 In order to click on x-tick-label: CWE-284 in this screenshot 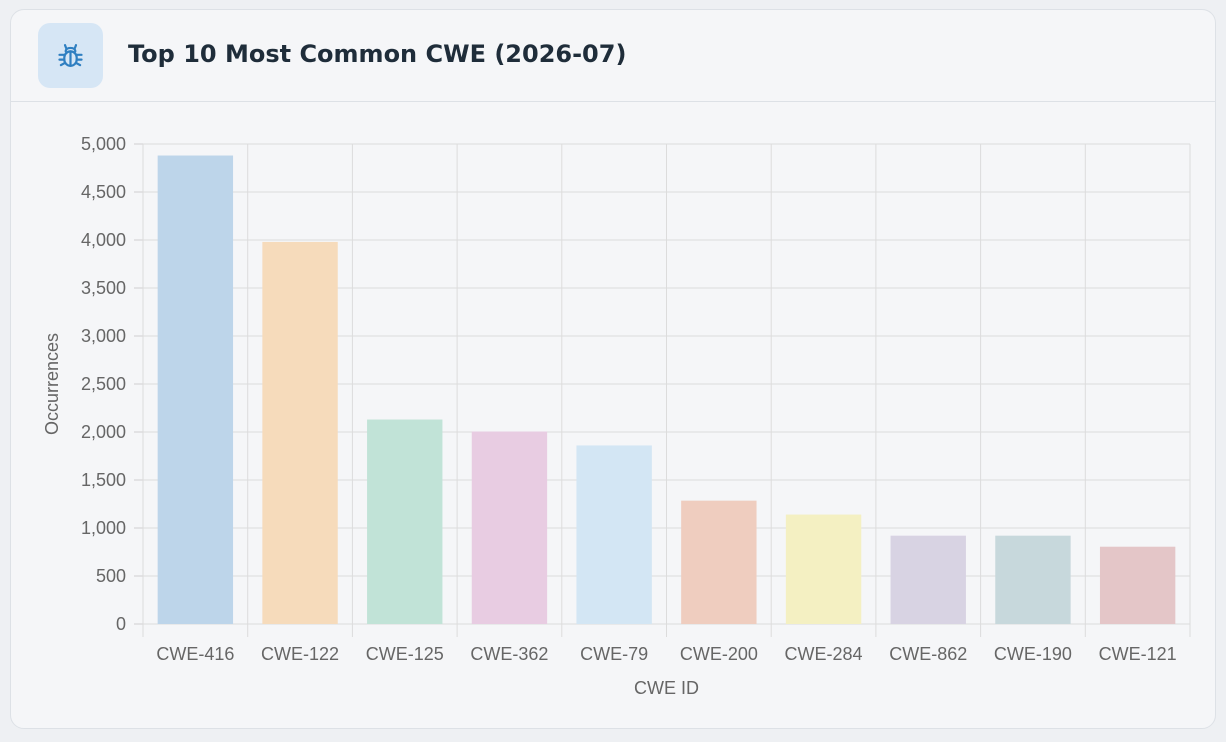, I will do `click(824, 654)`.